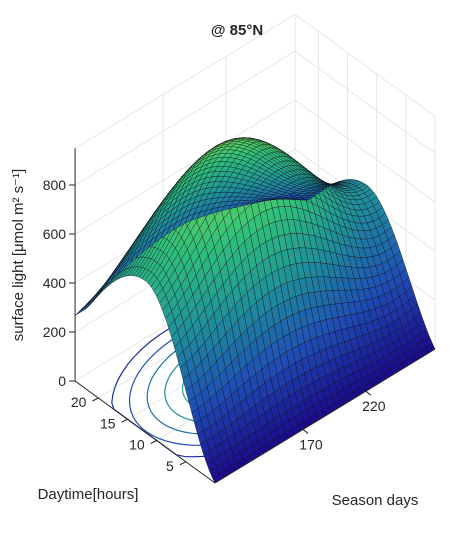  I want to click on z-tick-label: 400, so click(55, 283).